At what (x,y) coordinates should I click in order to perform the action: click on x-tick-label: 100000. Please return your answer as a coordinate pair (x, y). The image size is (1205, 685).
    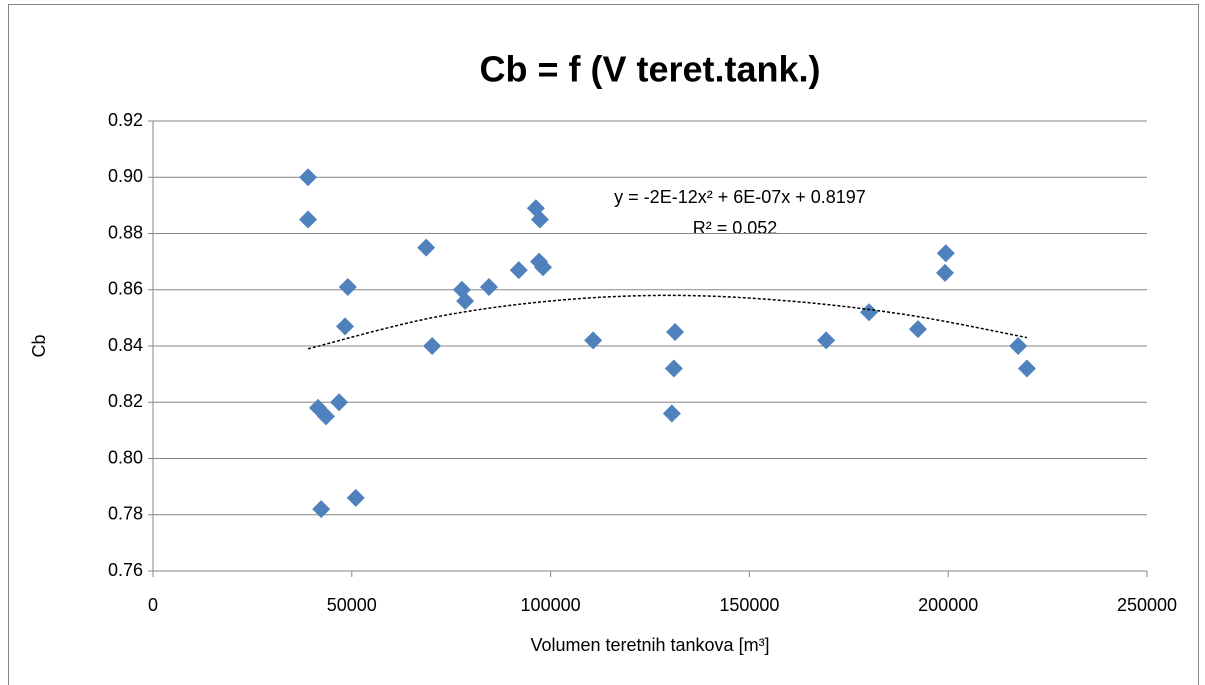
    Looking at the image, I should click on (551, 605).